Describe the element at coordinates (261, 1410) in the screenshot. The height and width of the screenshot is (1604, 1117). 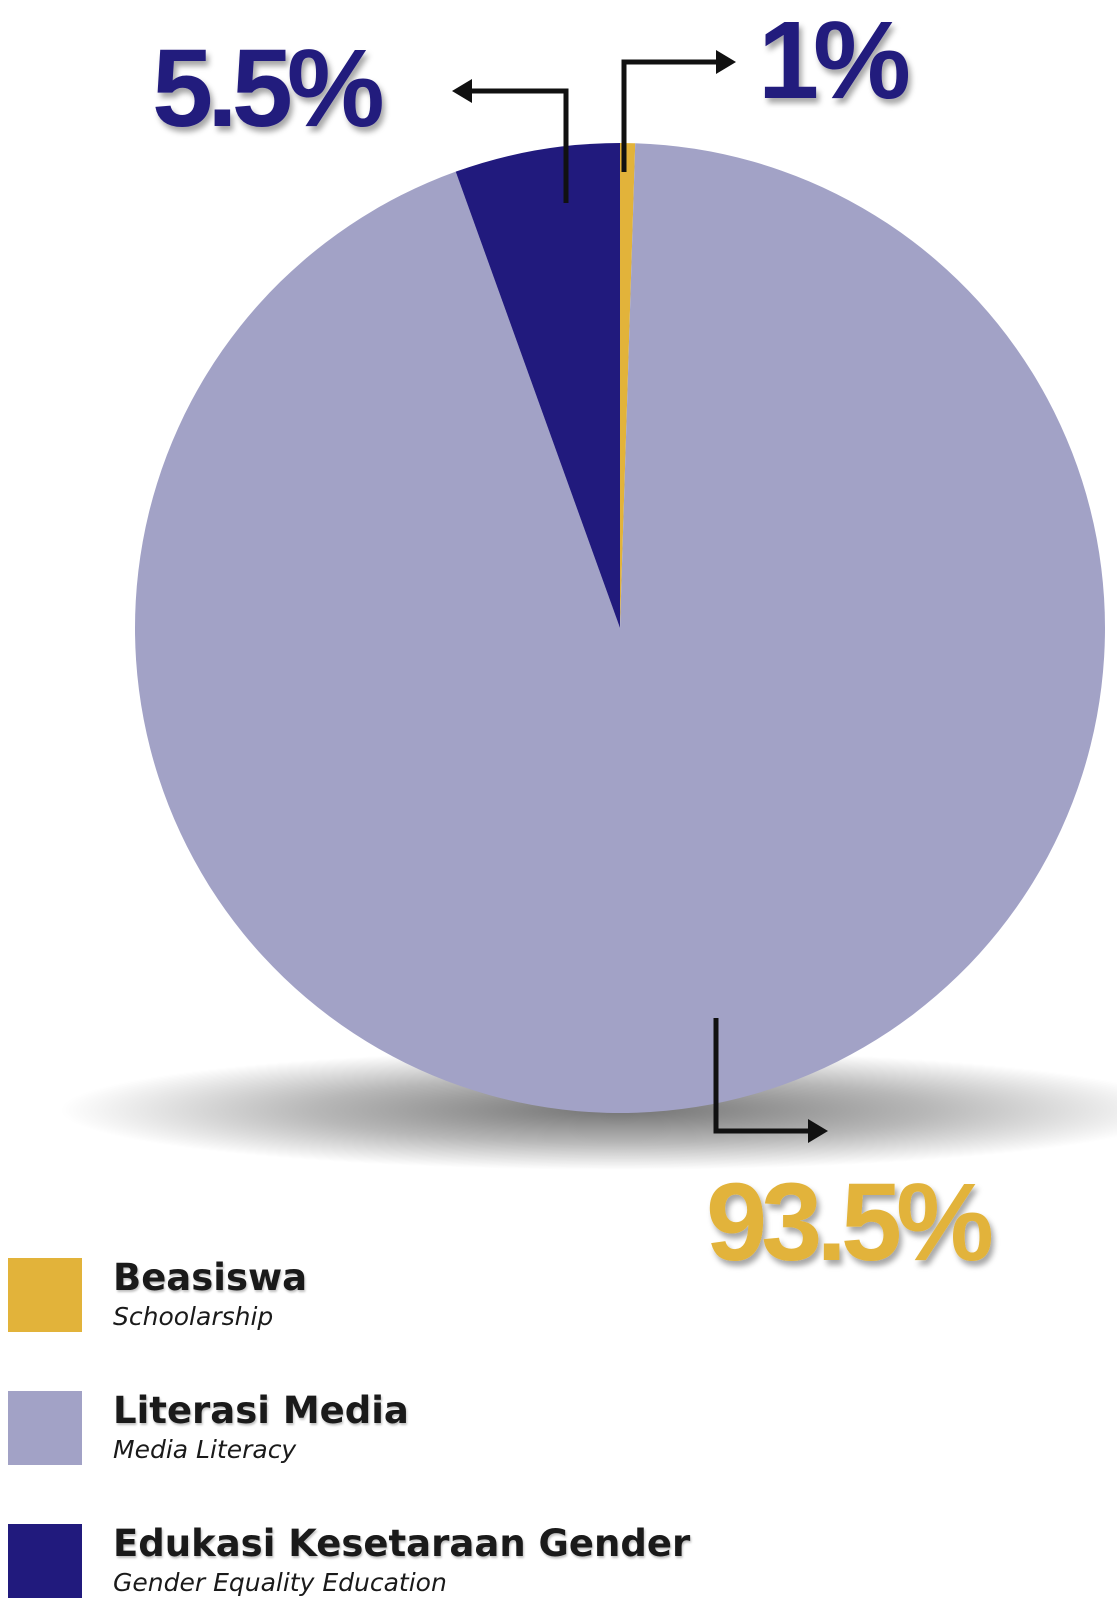
I see `legend-label: Literasi Media` at that location.